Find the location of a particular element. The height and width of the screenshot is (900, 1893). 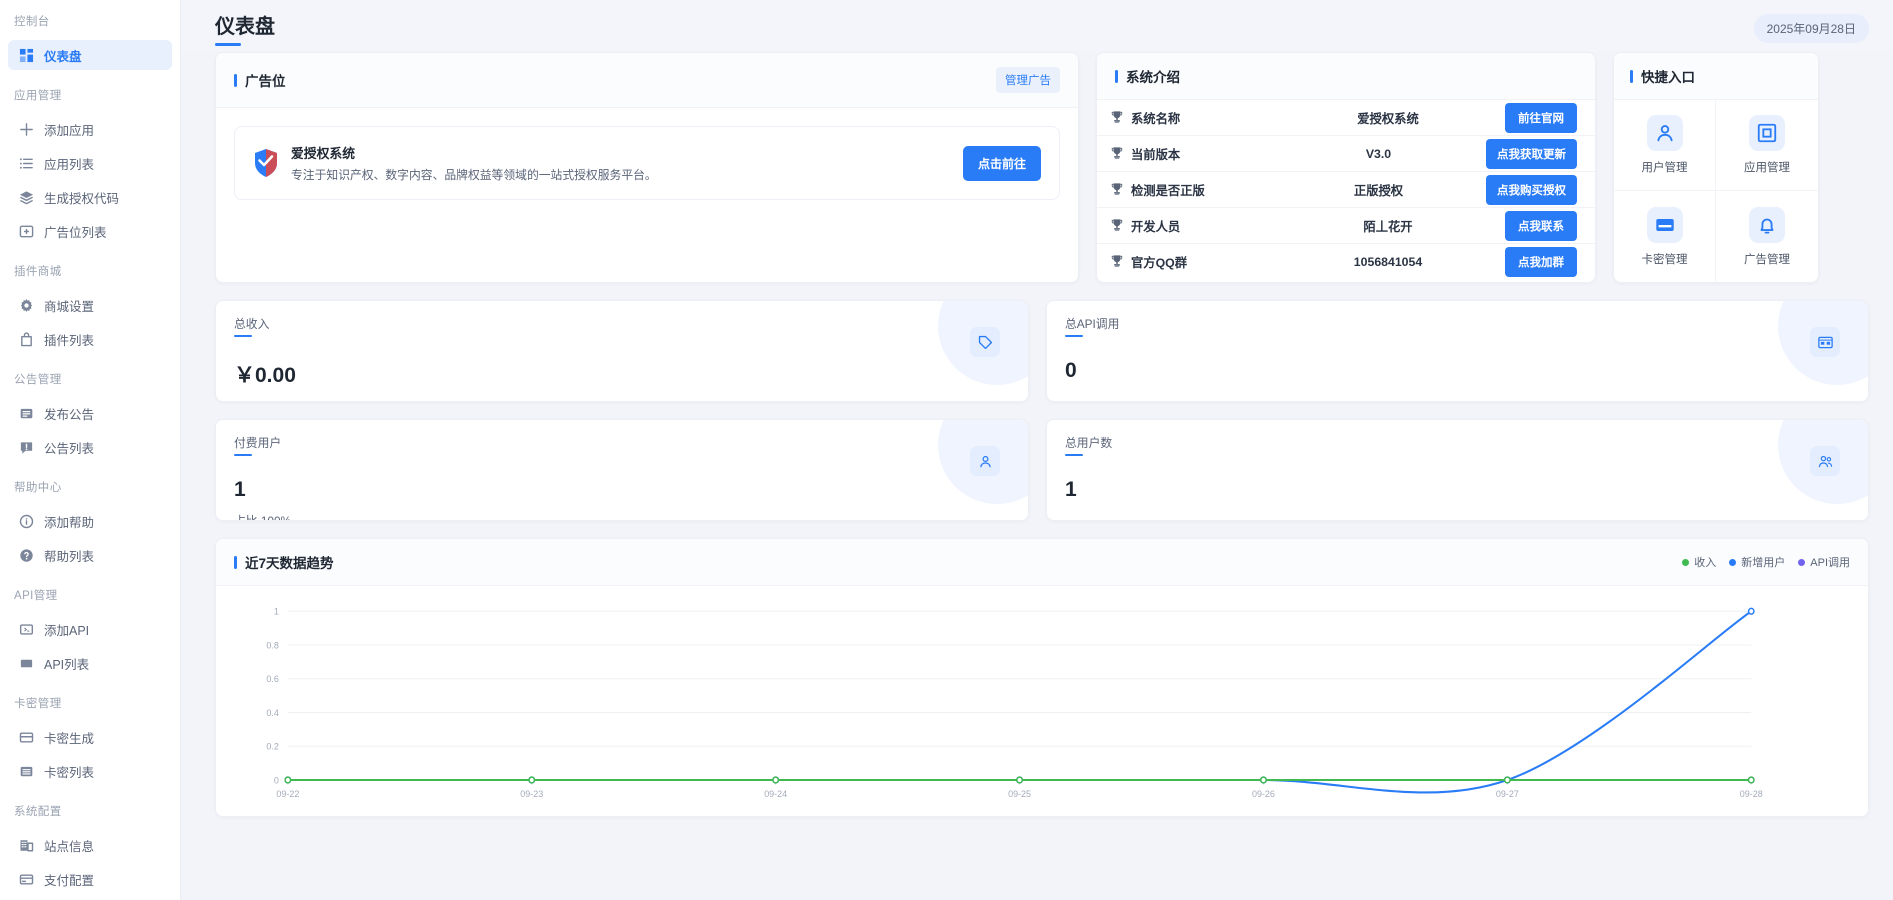

sidebar-item-label: 卡密生成 is located at coordinates (69, 738).